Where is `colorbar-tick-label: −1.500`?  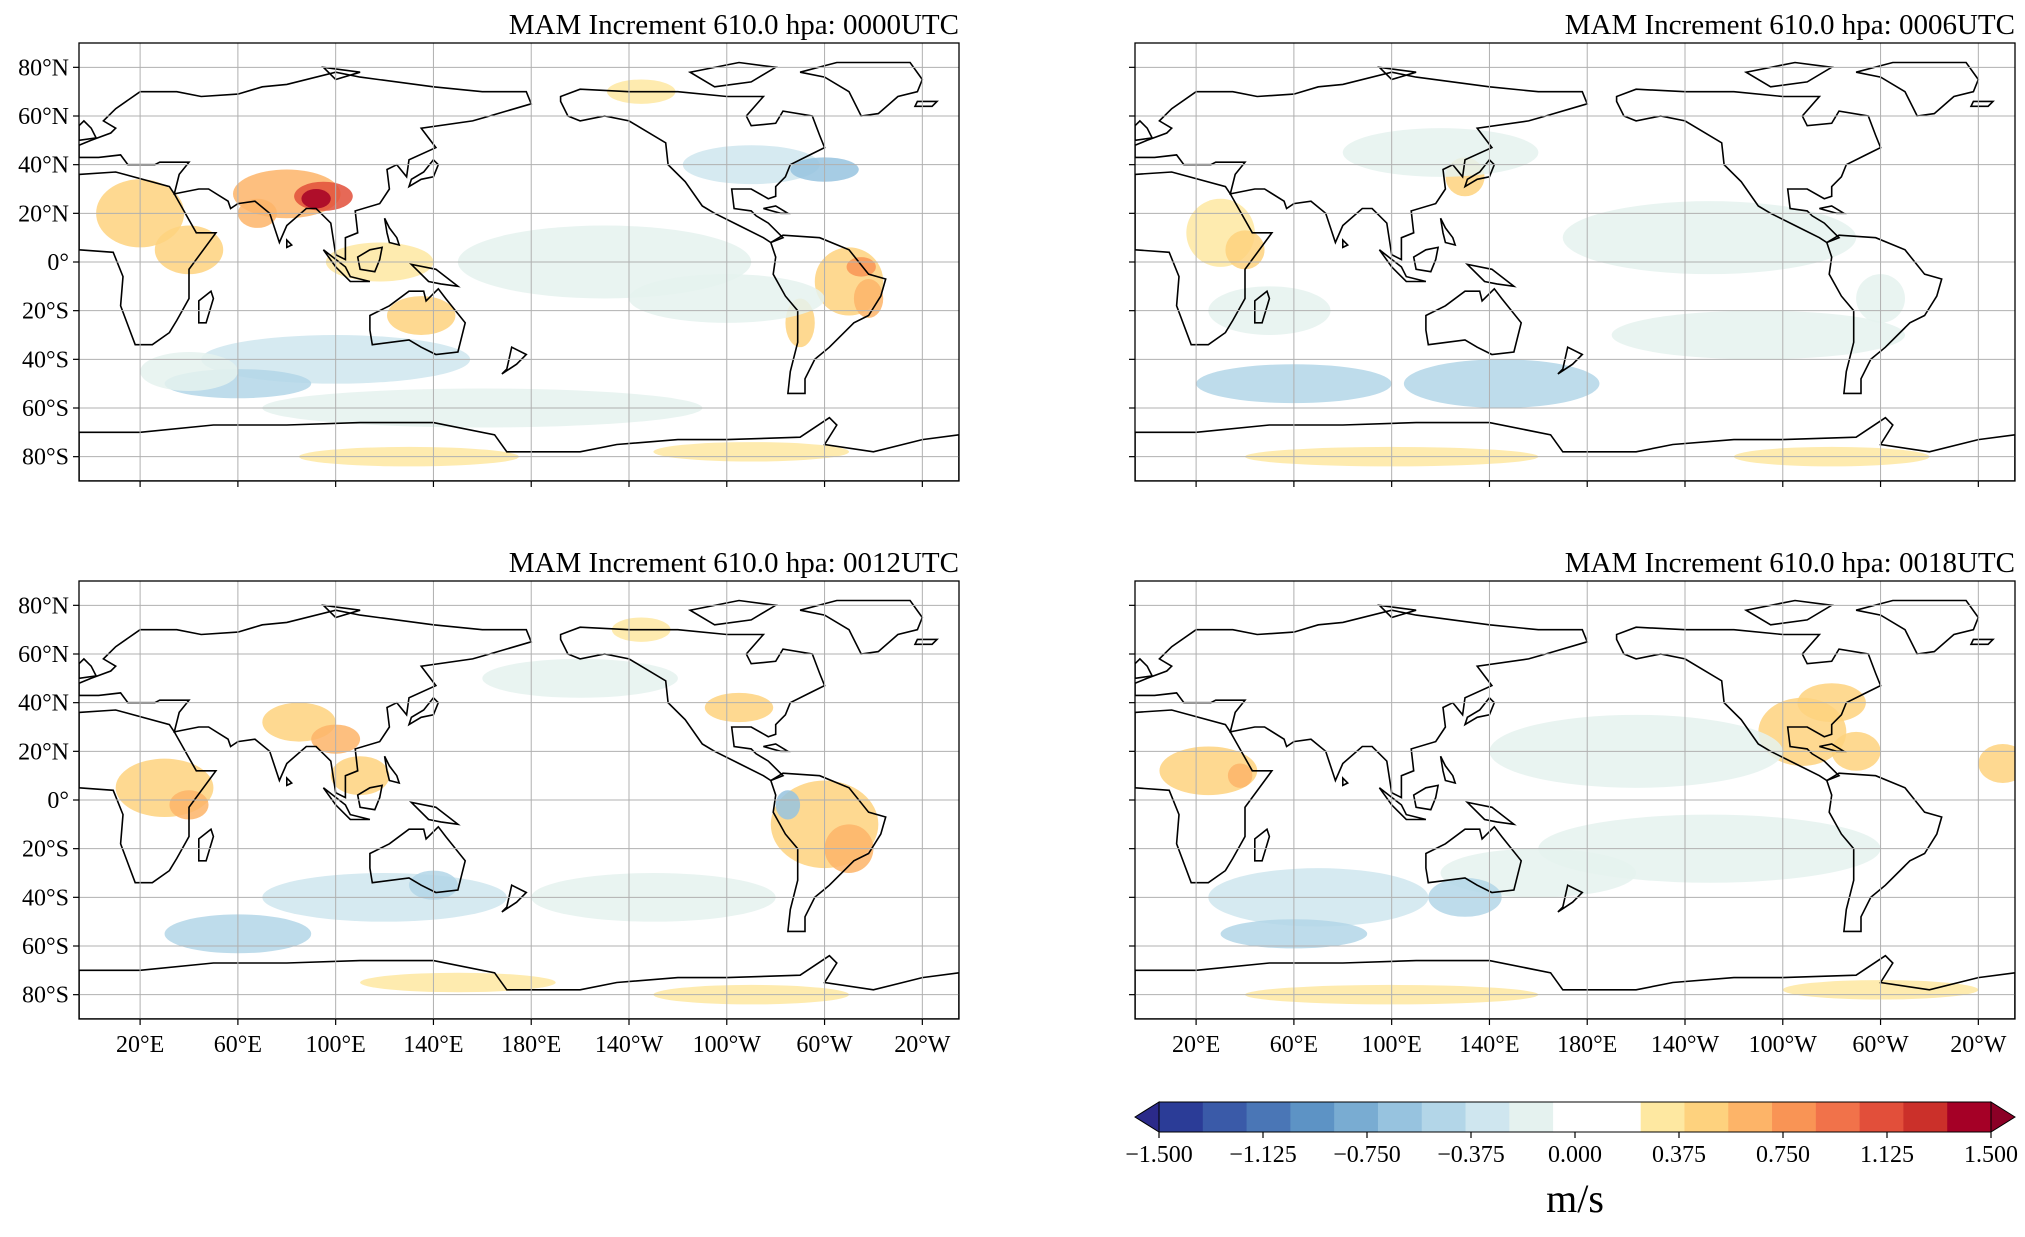 colorbar-tick-label: −1.500 is located at coordinates (1159, 1155).